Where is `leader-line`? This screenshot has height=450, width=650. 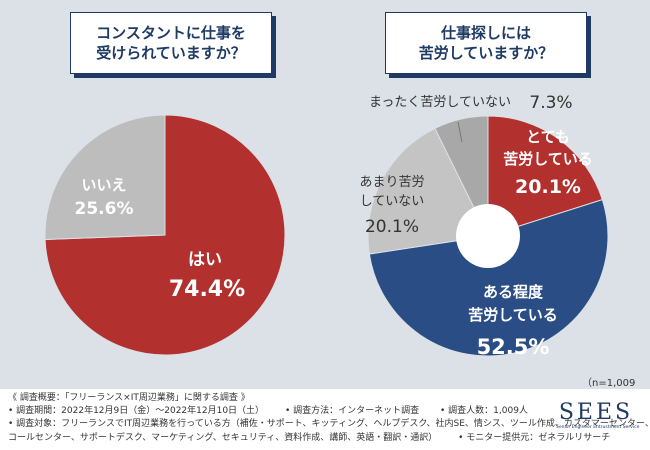
leader-line is located at coordinates (460, 132).